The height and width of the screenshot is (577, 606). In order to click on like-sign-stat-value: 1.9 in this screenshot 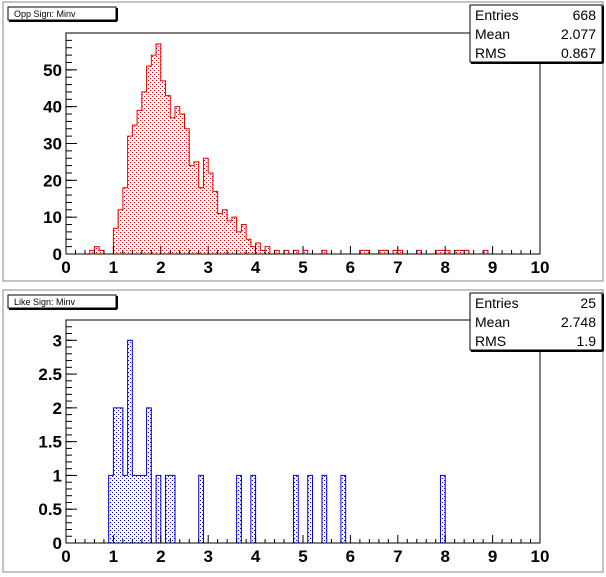, I will do `click(587, 341)`.